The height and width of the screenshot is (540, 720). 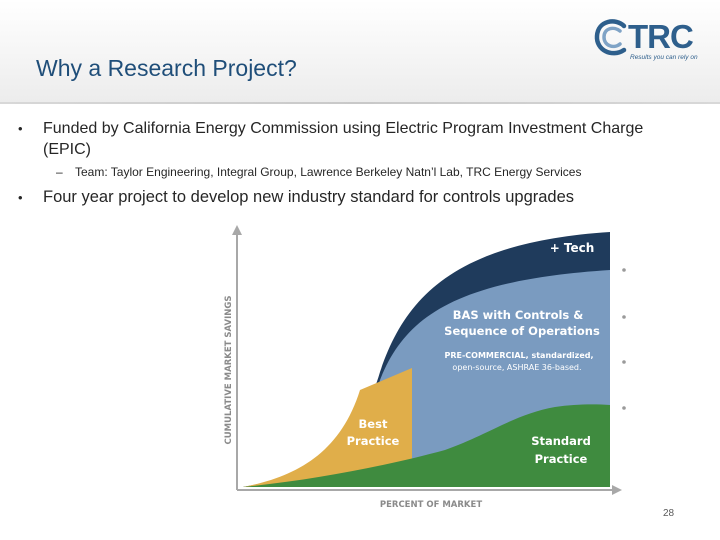 I want to click on x-axis-label: PERCENT OF MARKET, so click(x=431, y=505).